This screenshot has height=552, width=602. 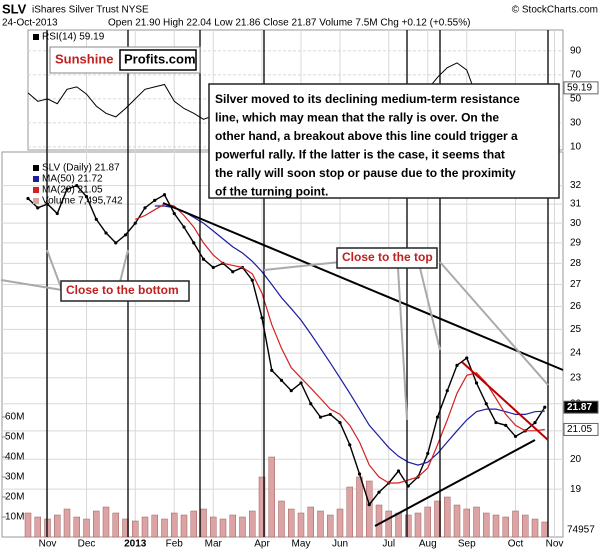 What do you see at coordinates (84, 58) in the screenshot?
I see `logo-left: Sunshine` at bounding box center [84, 58].